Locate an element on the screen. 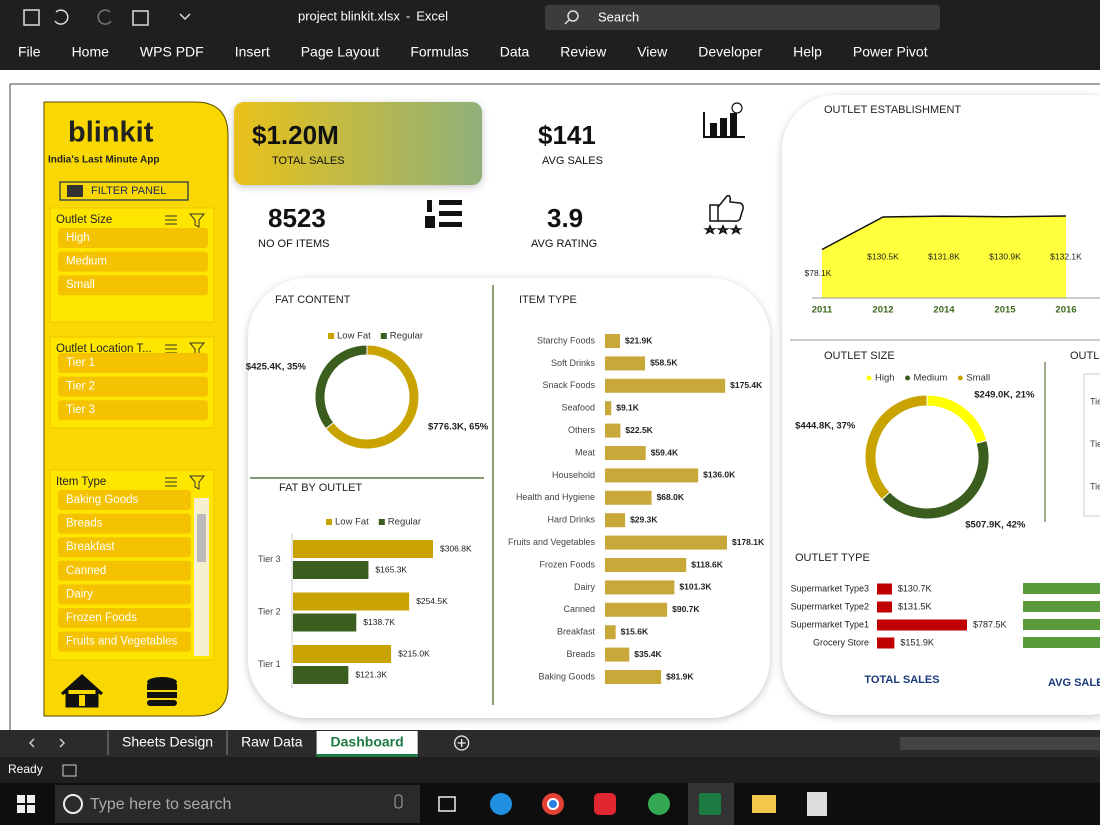 The height and width of the screenshot is (825, 1100). sheet-tab-label: Raw Data is located at coordinates (272, 742).